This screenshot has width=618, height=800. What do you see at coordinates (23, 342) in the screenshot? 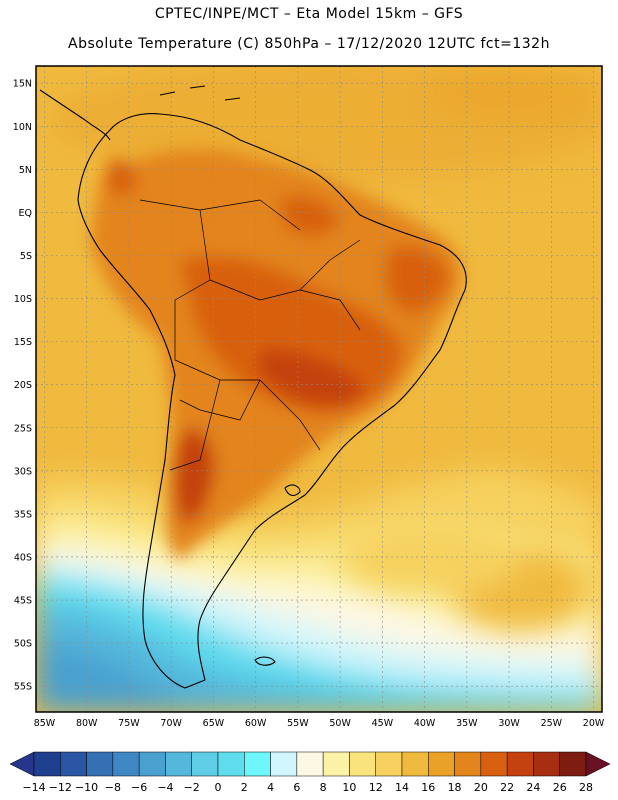
I see `y-tick-label: 15S` at bounding box center [23, 342].